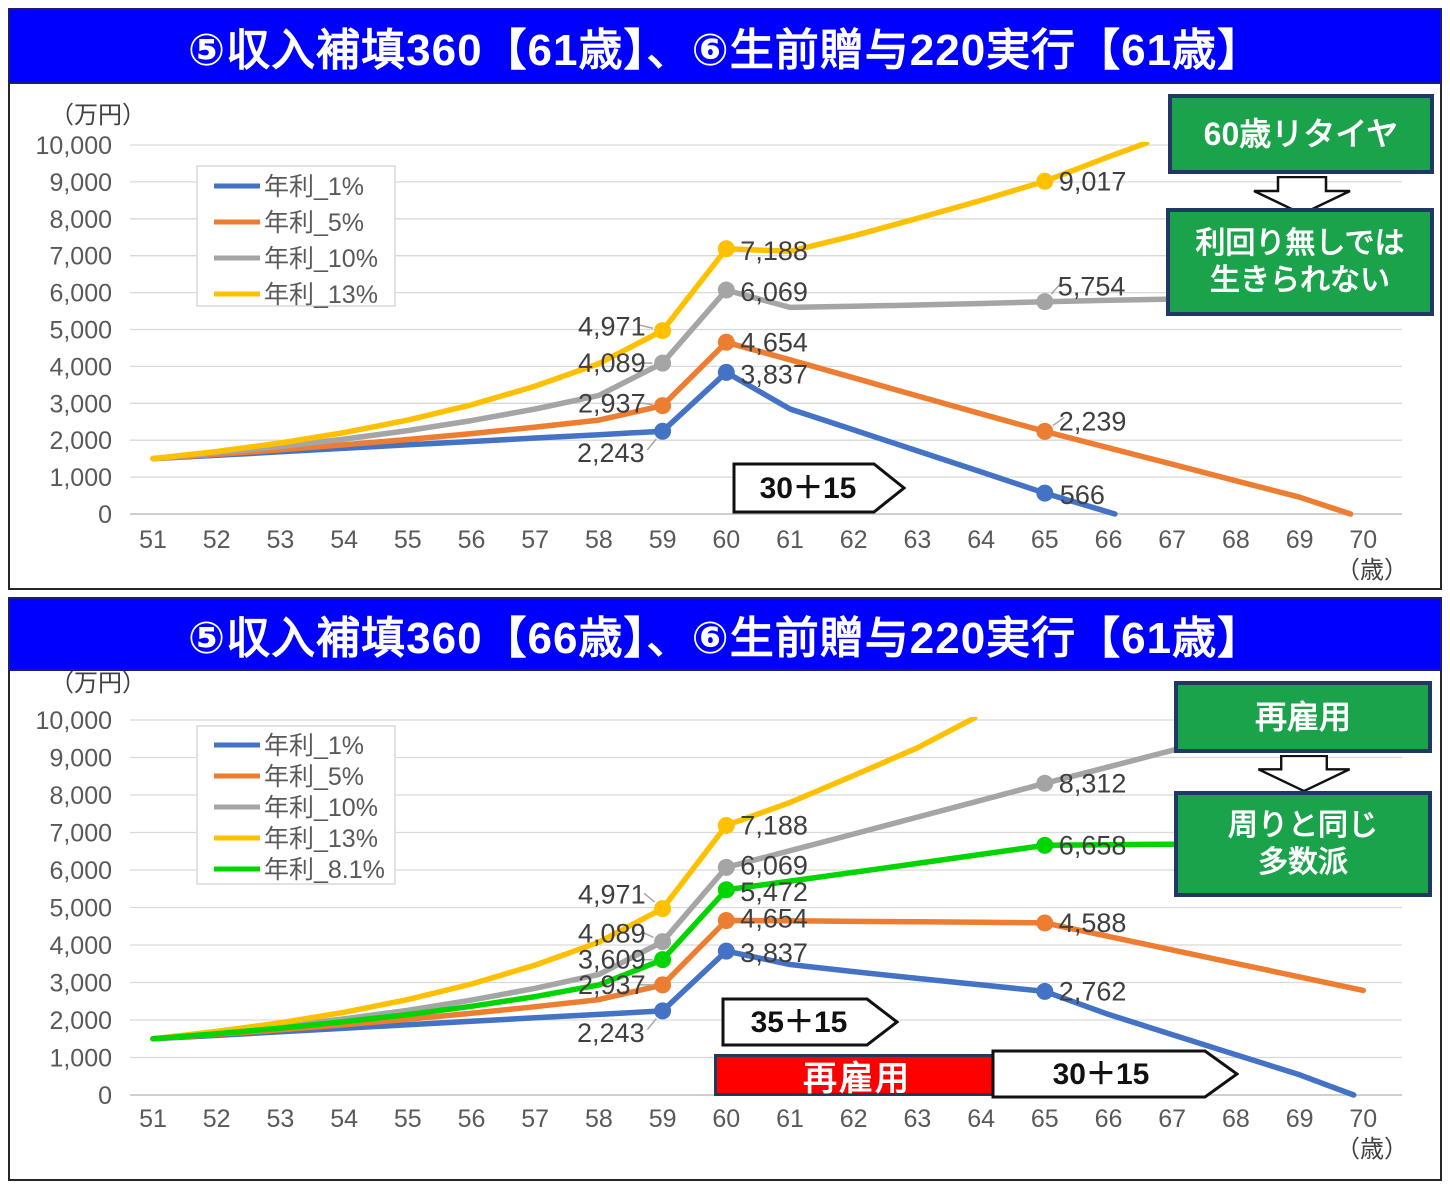 The height and width of the screenshot is (1189, 1450). I want to click on x-tick-label: 62, so click(854, 1119).